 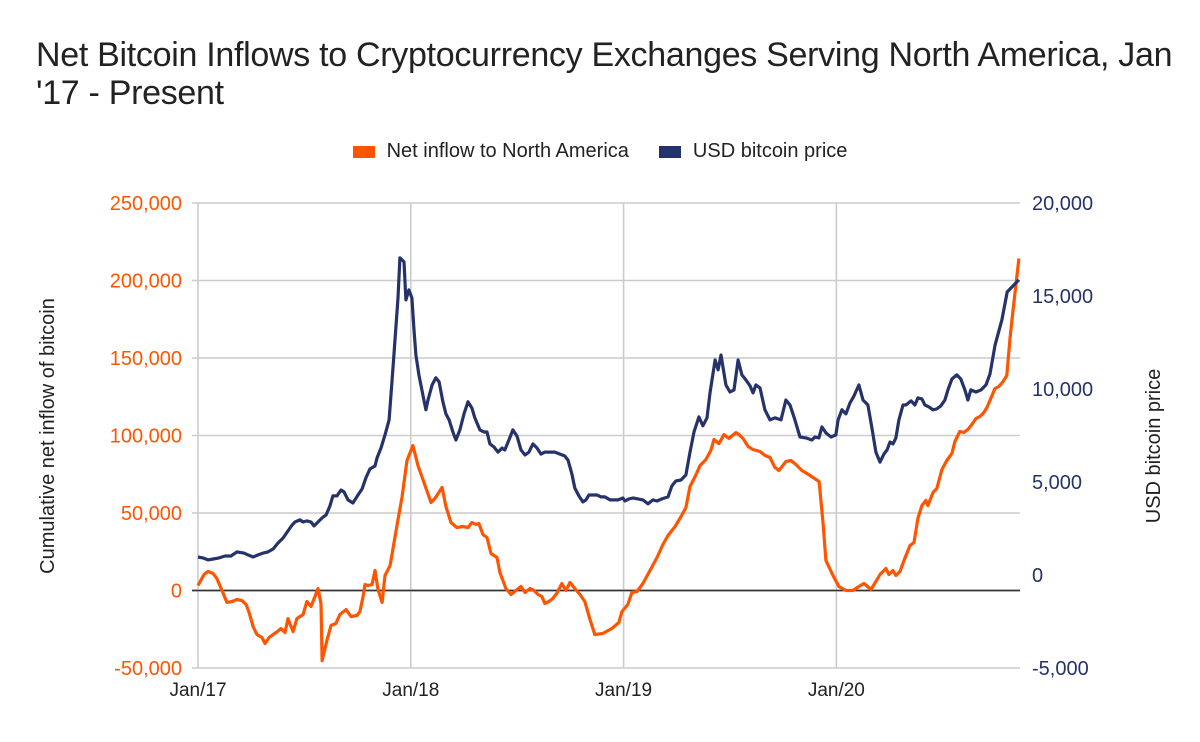 I want to click on legend-item-net-inflow: Net inflow to North America, so click(x=490, y=151).